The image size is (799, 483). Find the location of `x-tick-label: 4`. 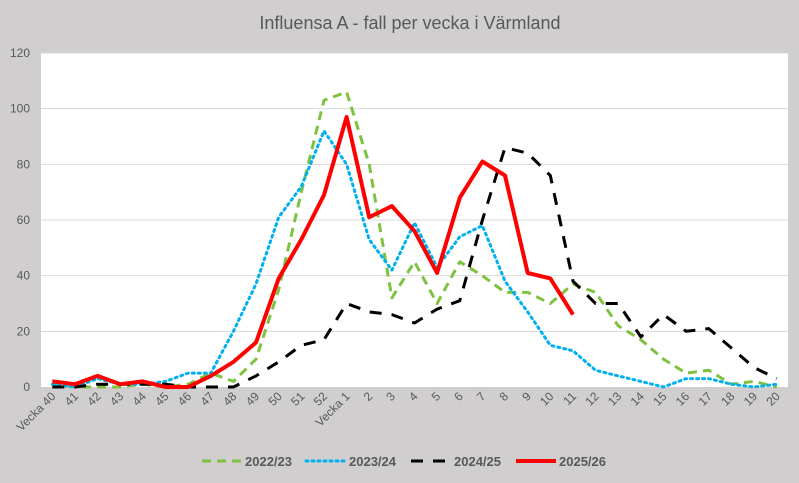

x-tick-label: 4 is located at coordinates (413, 396).